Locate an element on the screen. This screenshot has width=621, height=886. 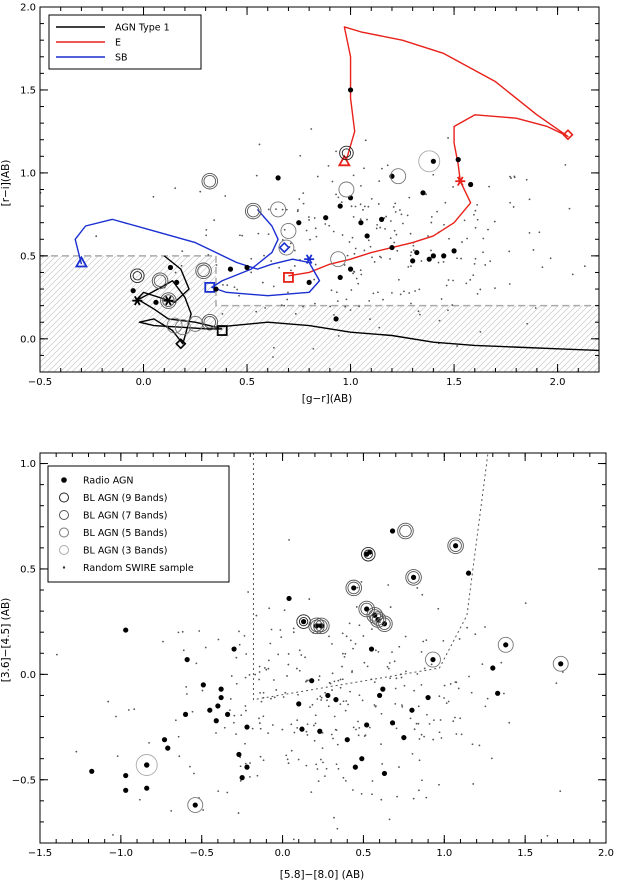
y-tick-label: −0.5 is located at coordinates (24, 780).